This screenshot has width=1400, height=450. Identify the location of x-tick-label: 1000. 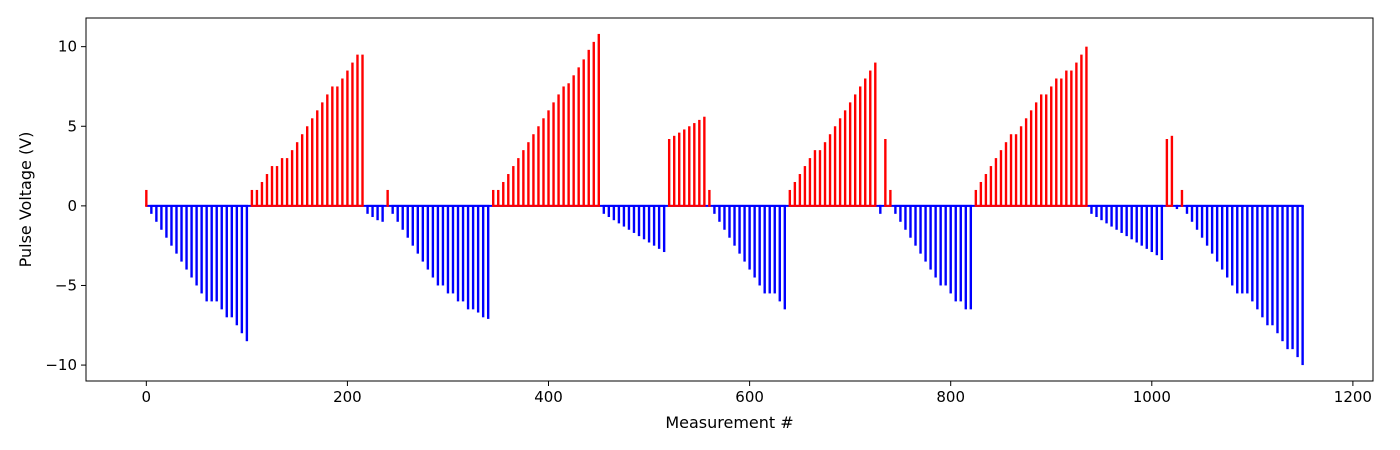
(1152, 397).